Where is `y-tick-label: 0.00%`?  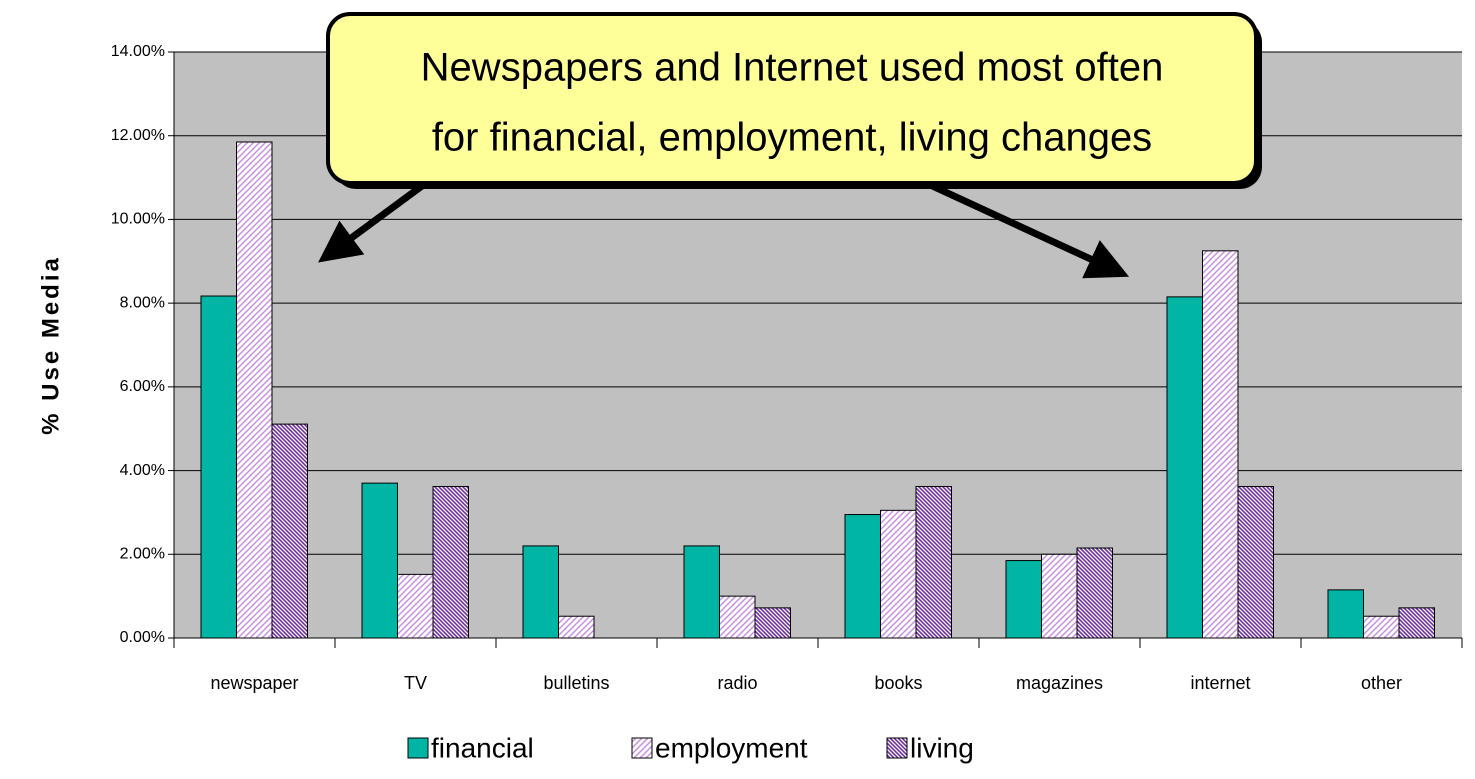 y-tick-label: 0.00% is located at coordinates (142, 637).